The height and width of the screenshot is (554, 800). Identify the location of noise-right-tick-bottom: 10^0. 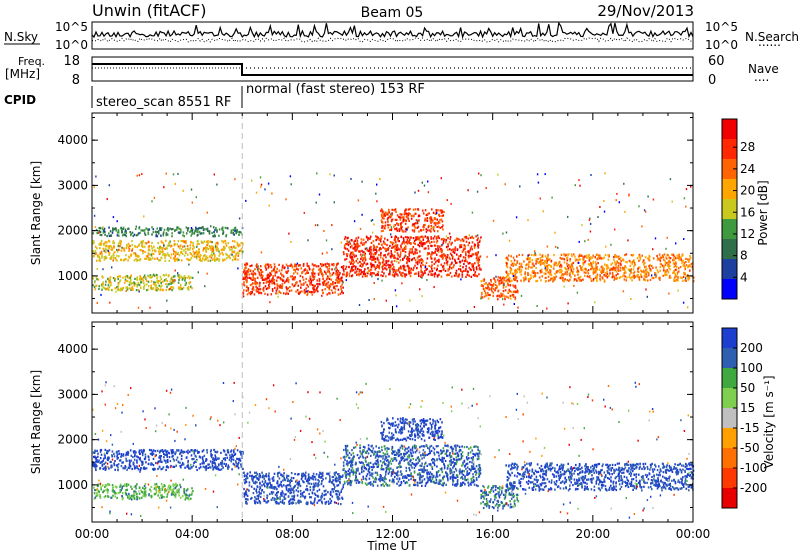
(721, 45).